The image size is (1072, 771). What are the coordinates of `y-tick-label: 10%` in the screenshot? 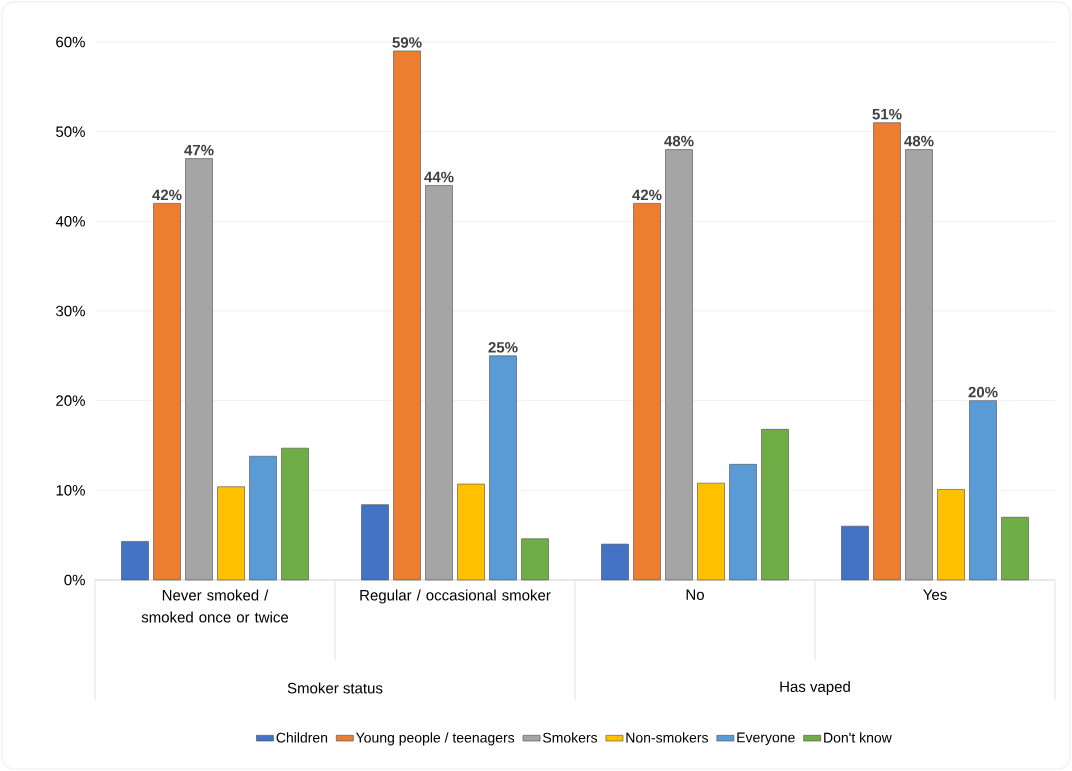 It's located at (70, 490).